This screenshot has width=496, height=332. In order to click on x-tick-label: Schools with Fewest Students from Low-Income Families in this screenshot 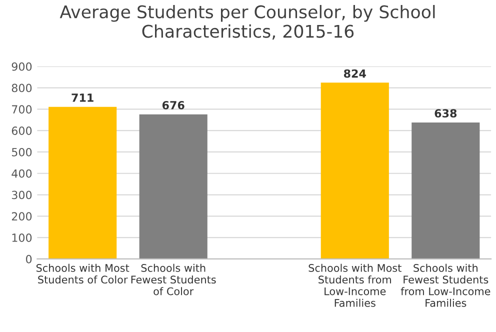, I will do `click(445, 285)`.